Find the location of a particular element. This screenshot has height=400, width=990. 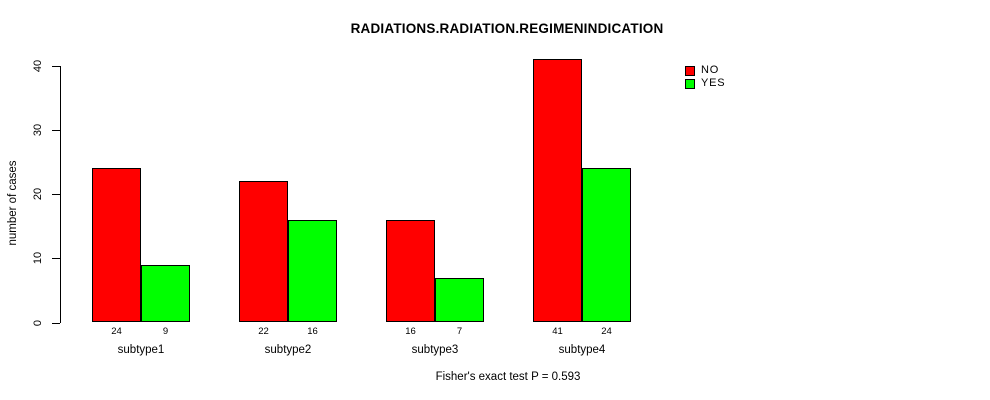

bar-no-subtype4 is located at coordinates (557, 191).